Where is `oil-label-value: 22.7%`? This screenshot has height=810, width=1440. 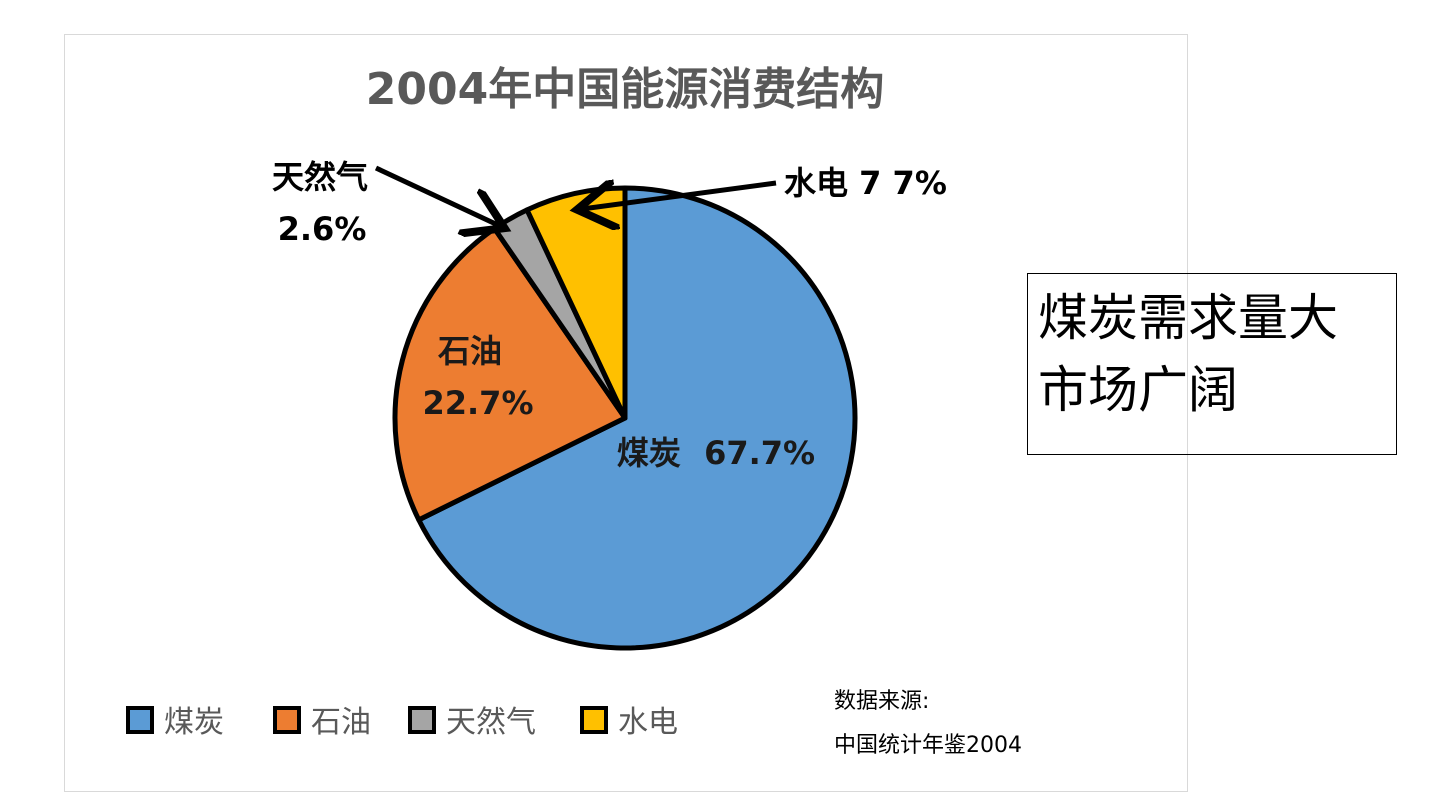
oil-label-value: 22.7% is located at coordinates (477, 403).